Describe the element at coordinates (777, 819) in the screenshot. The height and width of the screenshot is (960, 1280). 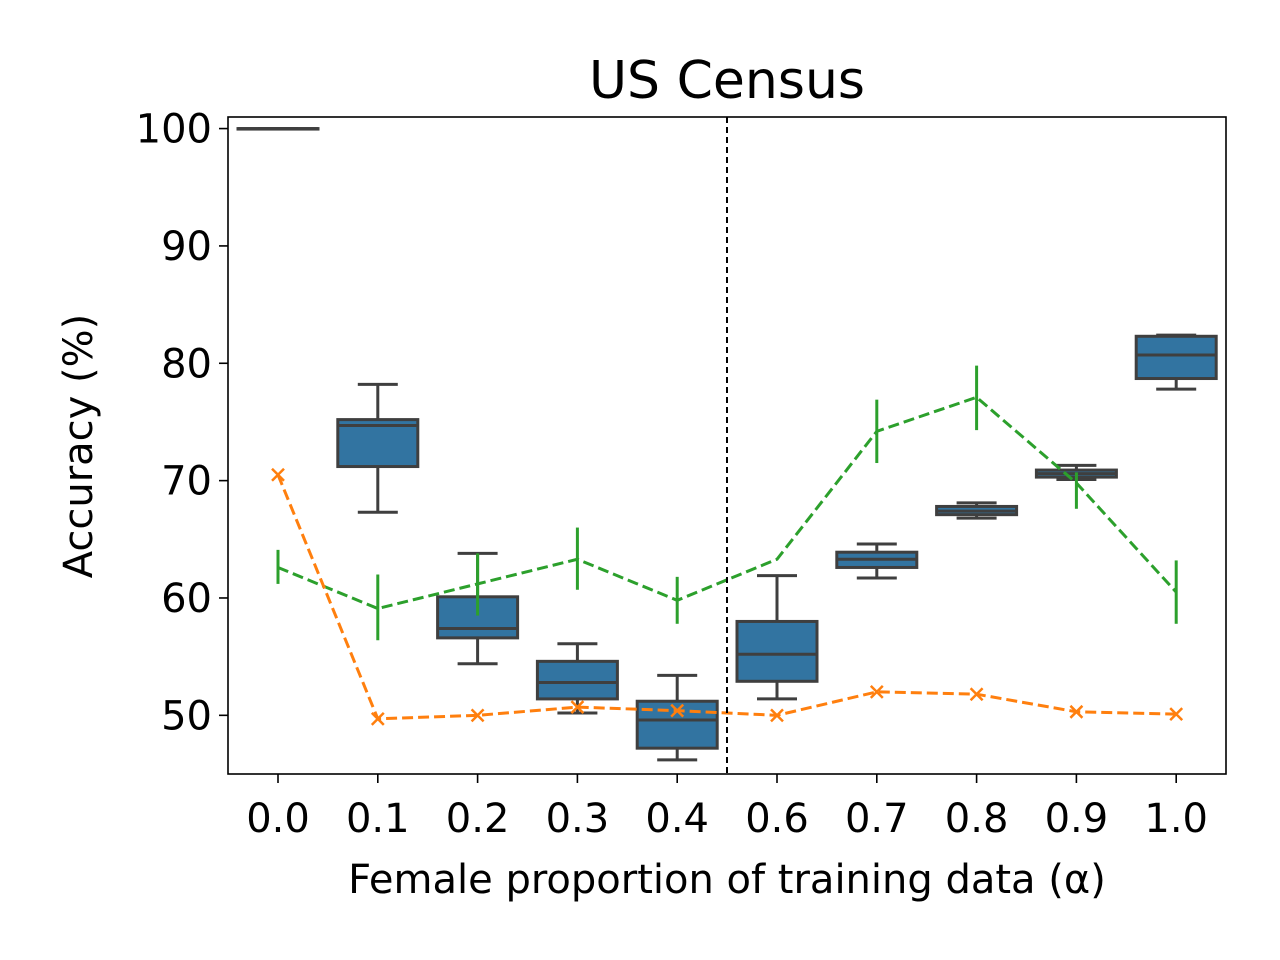
I see `x-tick-label: 0.6` at that location.